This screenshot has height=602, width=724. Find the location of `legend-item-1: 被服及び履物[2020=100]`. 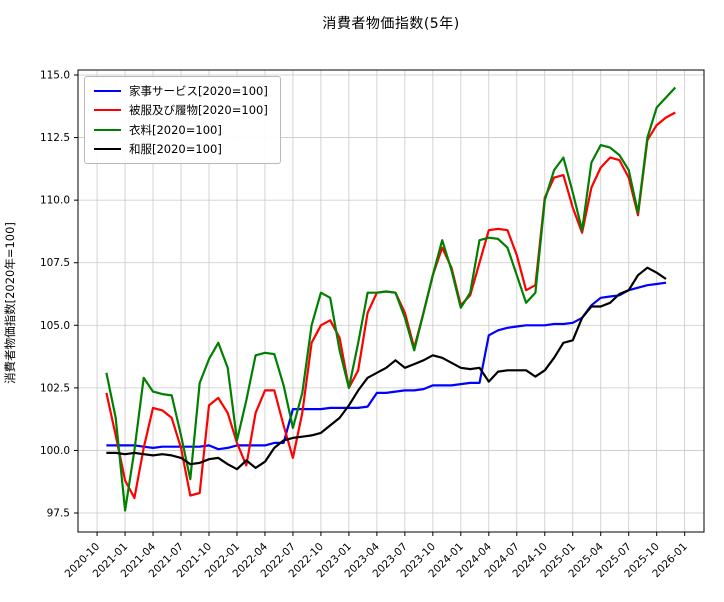

legend-item-1: 被服及び履物[2020=100] is located at coordinates (181, 110).